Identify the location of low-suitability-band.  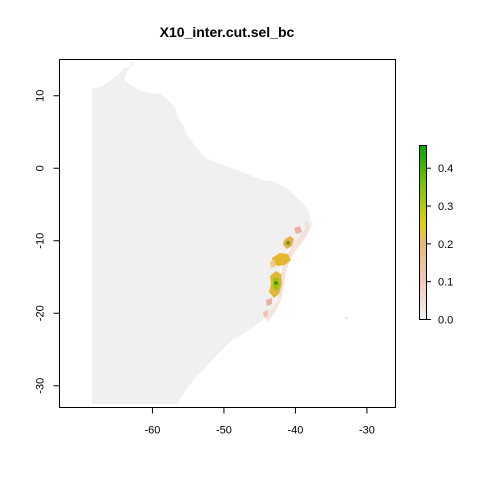
(287, 270).